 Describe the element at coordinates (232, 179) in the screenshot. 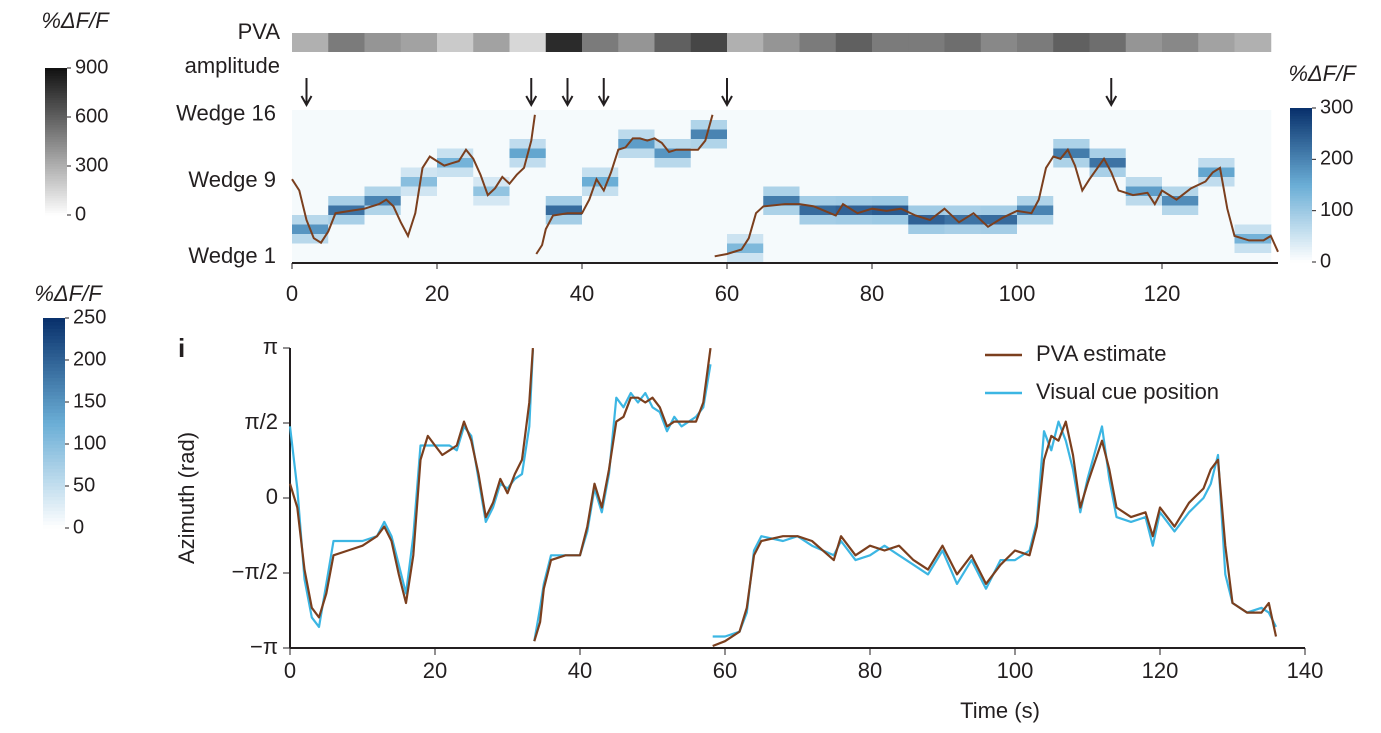

I see `y-tick-label: Wedge 9` at that location.